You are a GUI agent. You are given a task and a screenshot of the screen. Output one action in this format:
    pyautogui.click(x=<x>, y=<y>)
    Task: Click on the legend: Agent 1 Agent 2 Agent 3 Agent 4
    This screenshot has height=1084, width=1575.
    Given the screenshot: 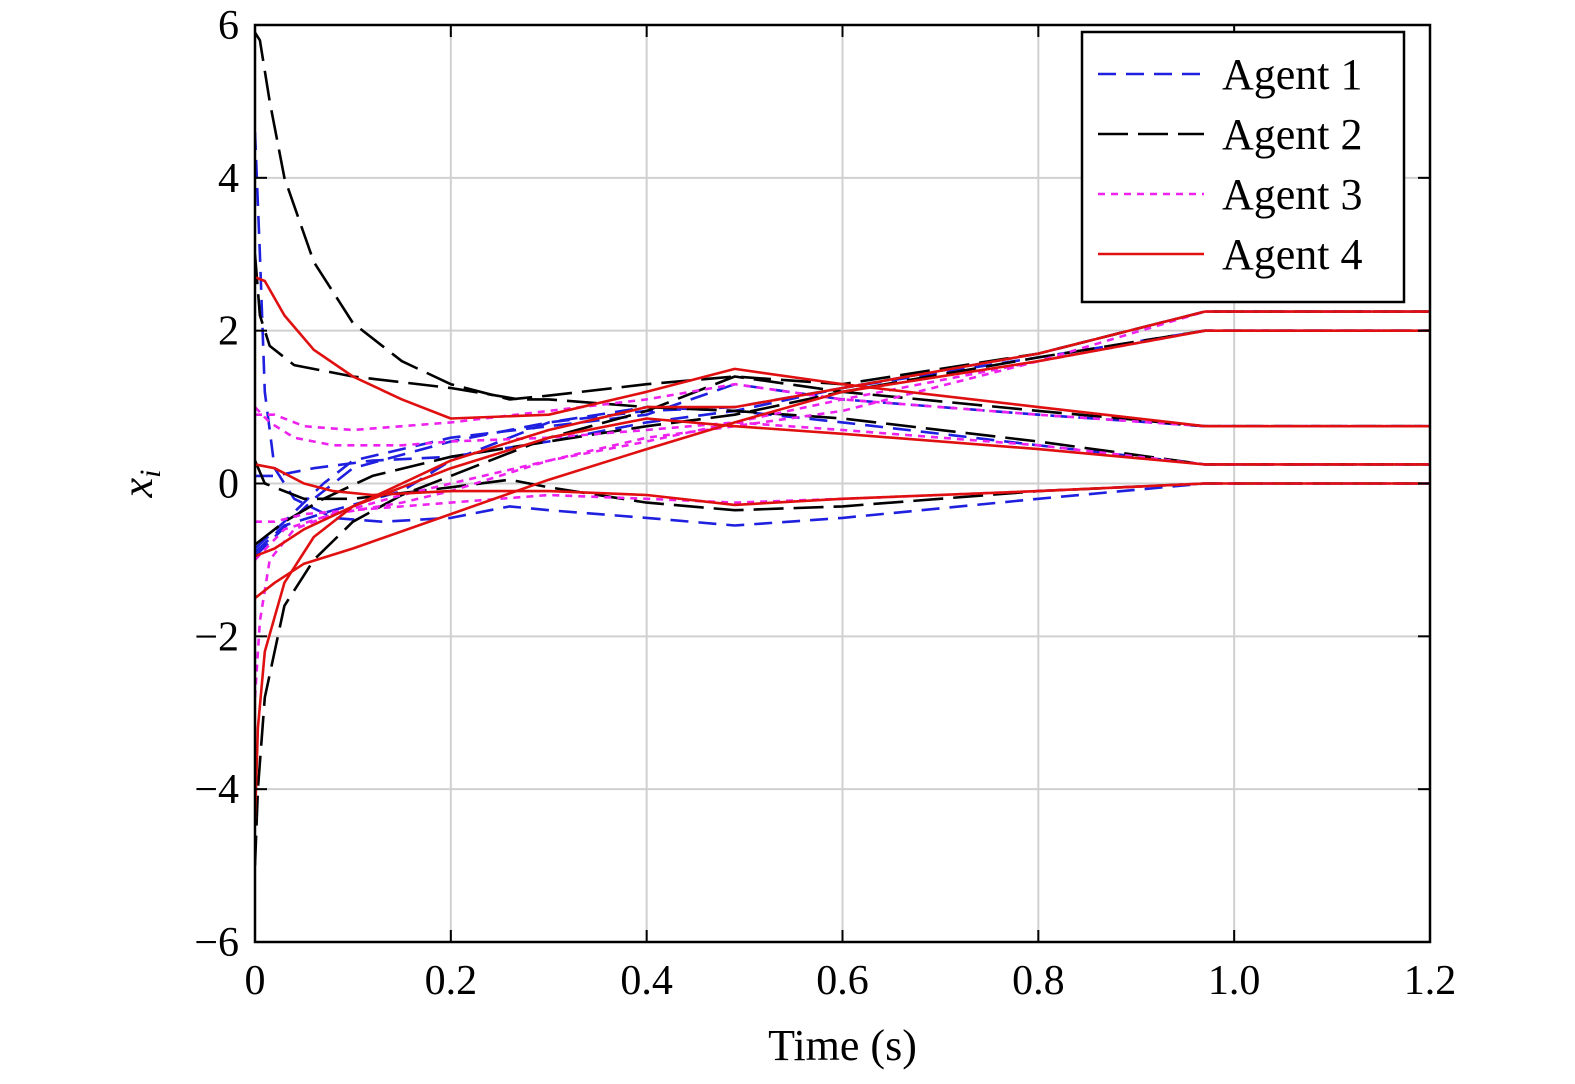 What is the action you would take?
    pyautogui.click(x=1243, y=167)
    